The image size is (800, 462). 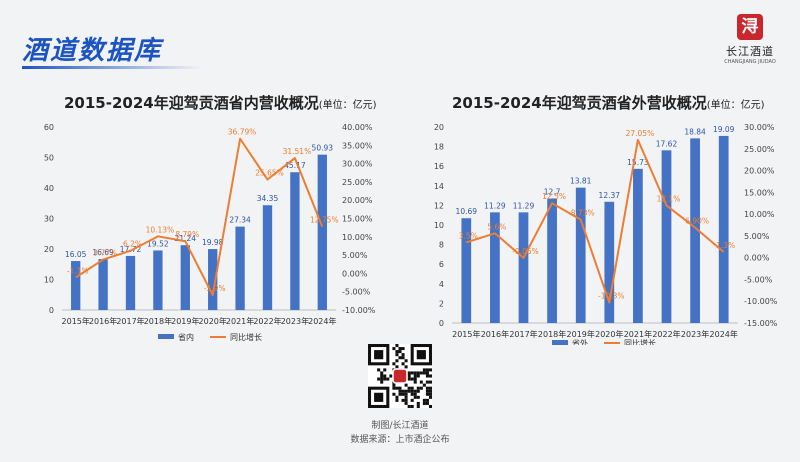 What do you see at coordinates (759, 171) in the screenshot?
I see `y-right-tick-label: 20.00%` at bounding box center [759, 171].